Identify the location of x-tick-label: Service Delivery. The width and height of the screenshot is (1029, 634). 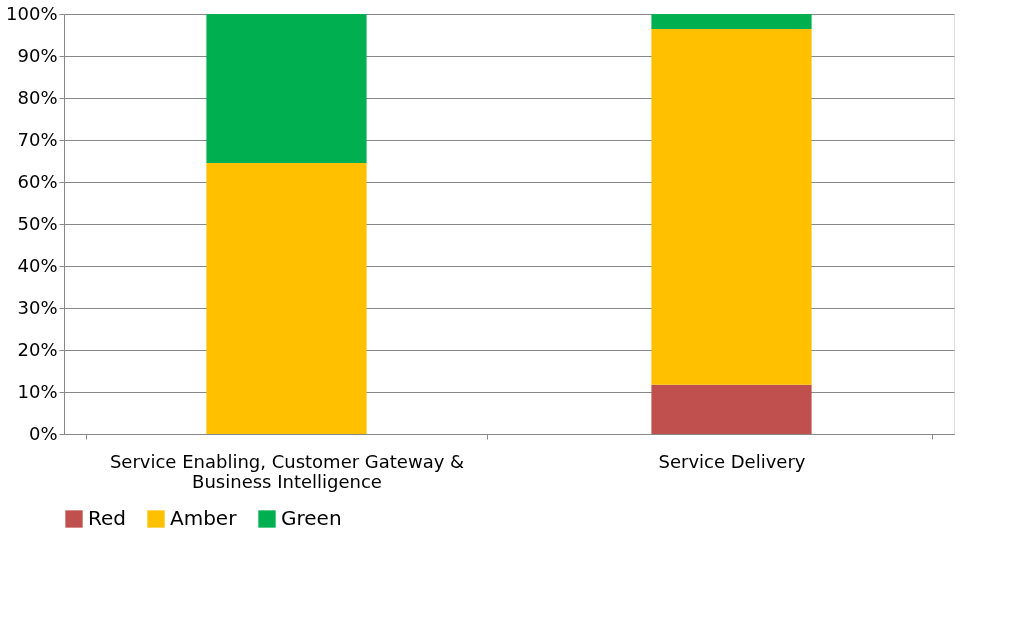
(732, 461).